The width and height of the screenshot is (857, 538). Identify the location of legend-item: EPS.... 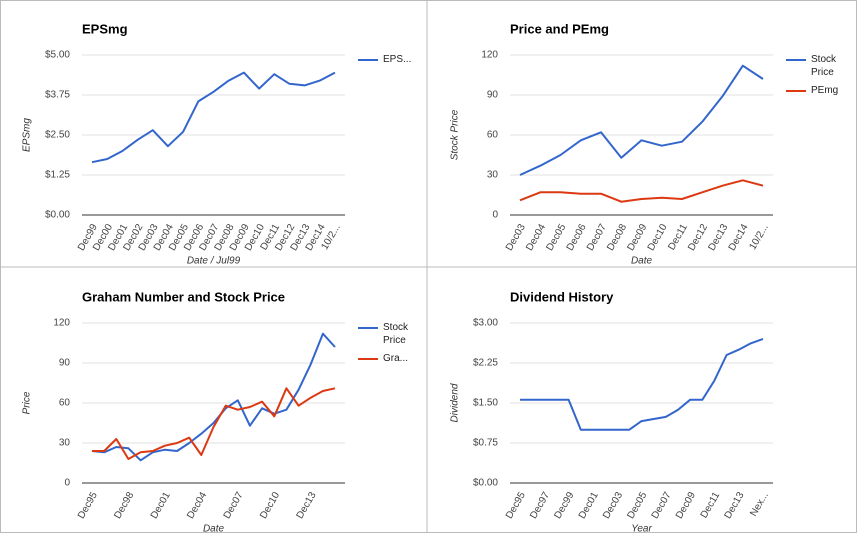
(397, 59).